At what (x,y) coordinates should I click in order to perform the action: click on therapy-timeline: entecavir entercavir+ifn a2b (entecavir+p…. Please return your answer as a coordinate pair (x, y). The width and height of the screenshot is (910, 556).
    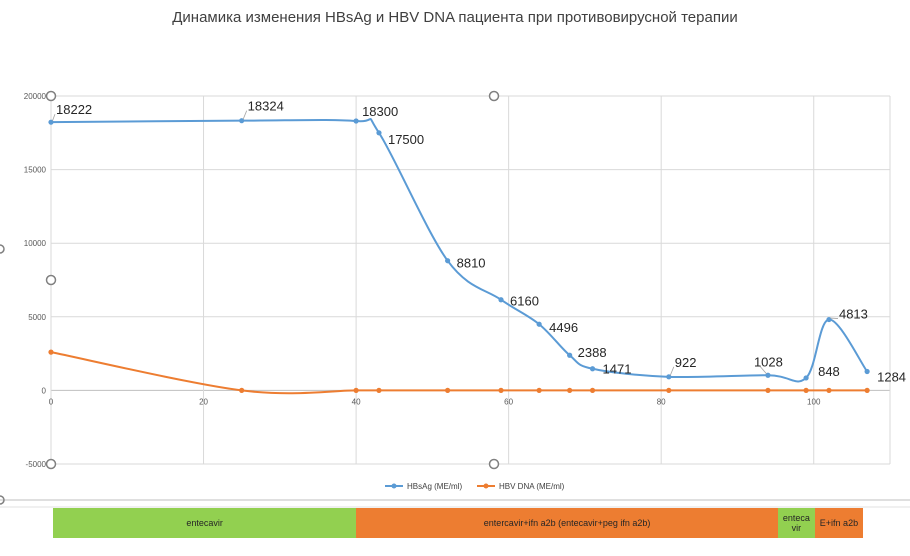
    Looking at the image, I should click on (458, 523).